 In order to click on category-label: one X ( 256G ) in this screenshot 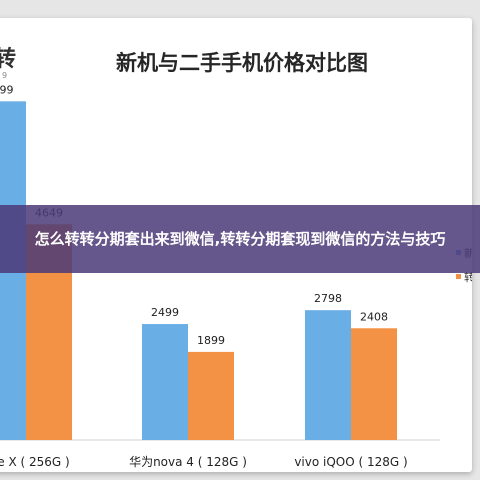, I will do `click(35, 462)`.